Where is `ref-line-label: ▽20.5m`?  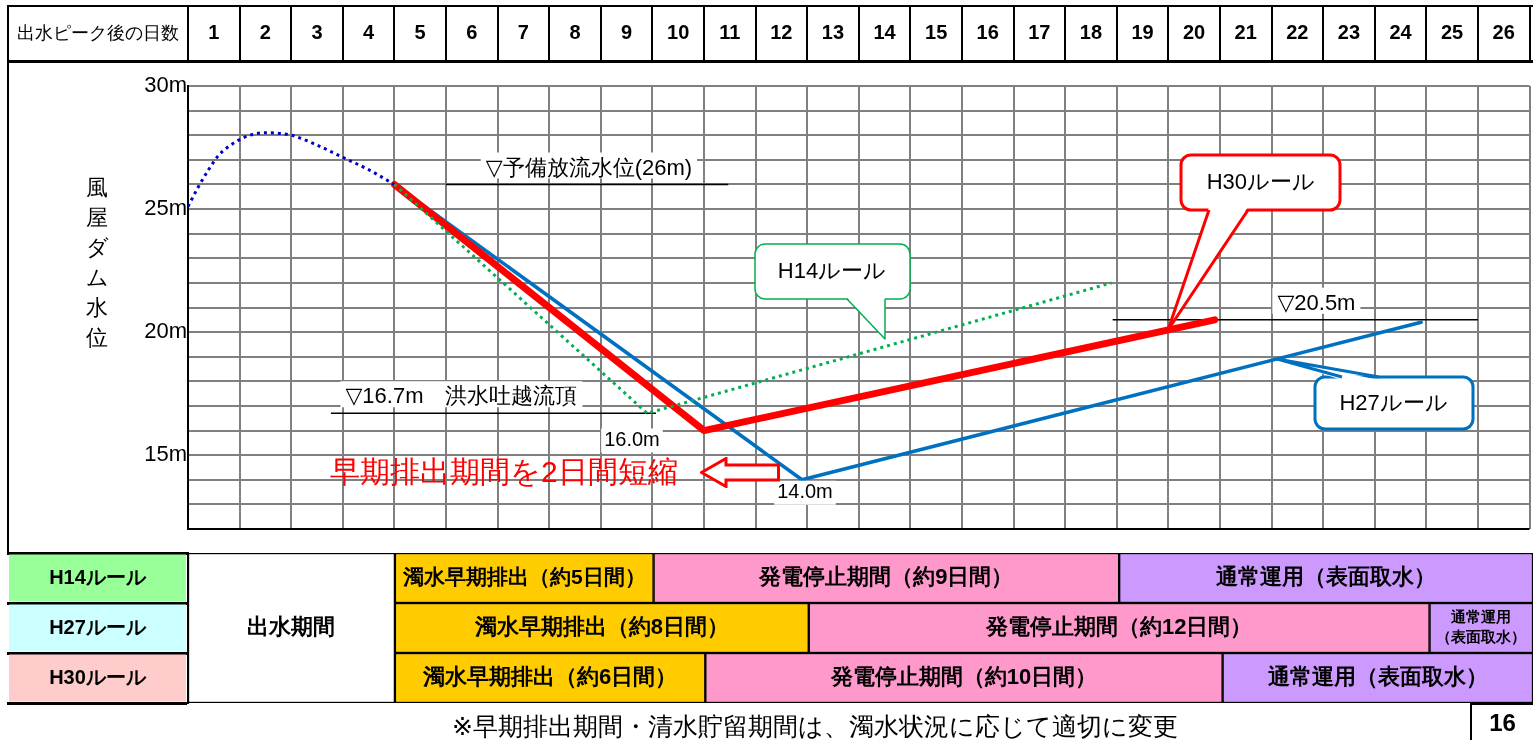 ref-line-label: ▽20.5m is located at coordinates (1316, 302).